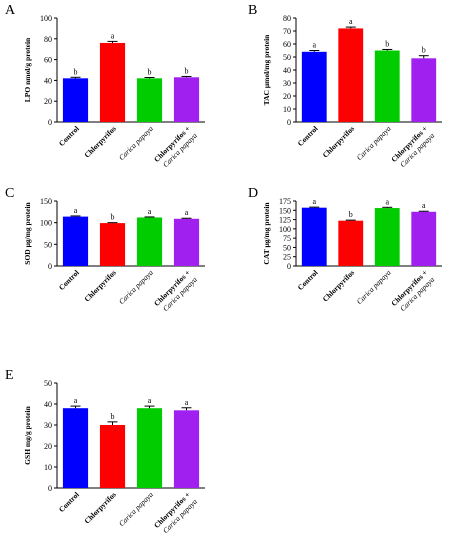 This screenshot has width=453, height=550. Describe the element at coordinates (285, 220) in the screenshot. I see `y-tick-label: 125` at that location.